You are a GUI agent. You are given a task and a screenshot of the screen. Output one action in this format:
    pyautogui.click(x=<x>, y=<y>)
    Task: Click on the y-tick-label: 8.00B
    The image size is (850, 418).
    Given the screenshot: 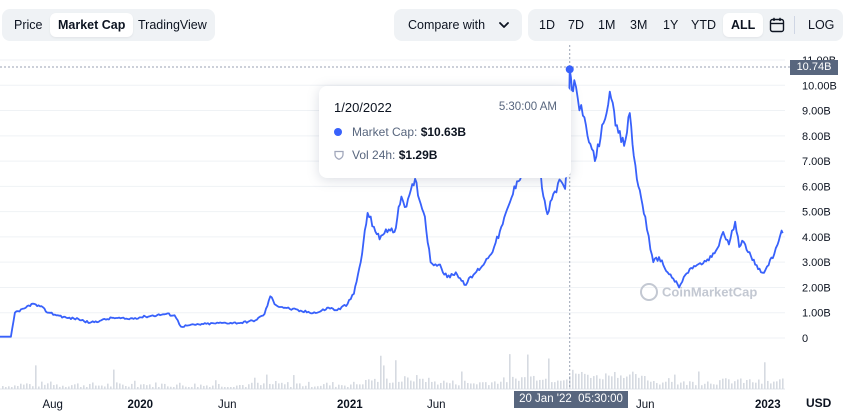 What is the action you would take?
    pyautogui.click(x=816, y=137)
    